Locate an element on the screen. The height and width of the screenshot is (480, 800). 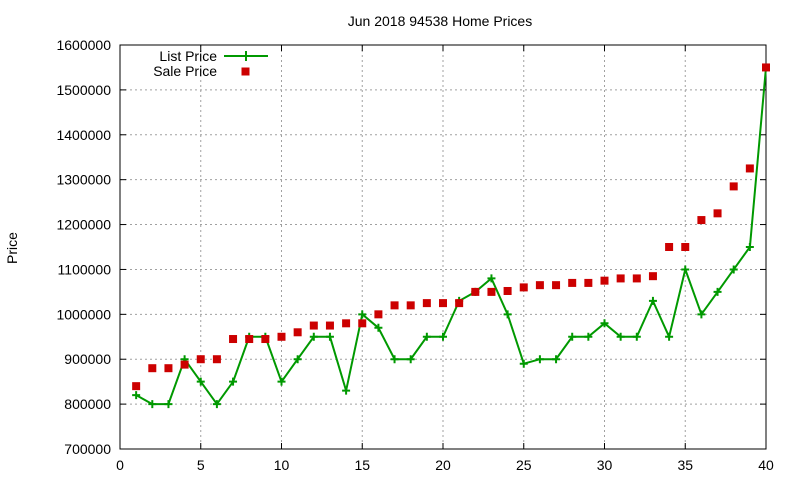
legend-label-list-price: List Price is located at coordinates (188, 56).